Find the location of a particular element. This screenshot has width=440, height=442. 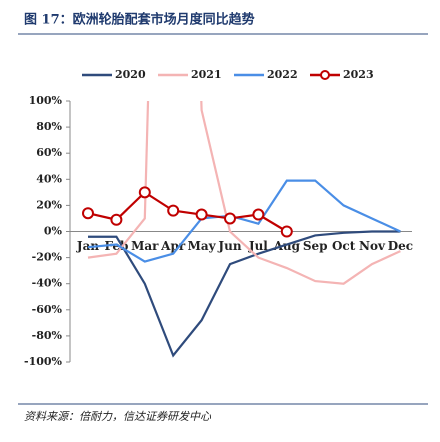

y-tick-label: -20% is located at coordinates (47, 257).